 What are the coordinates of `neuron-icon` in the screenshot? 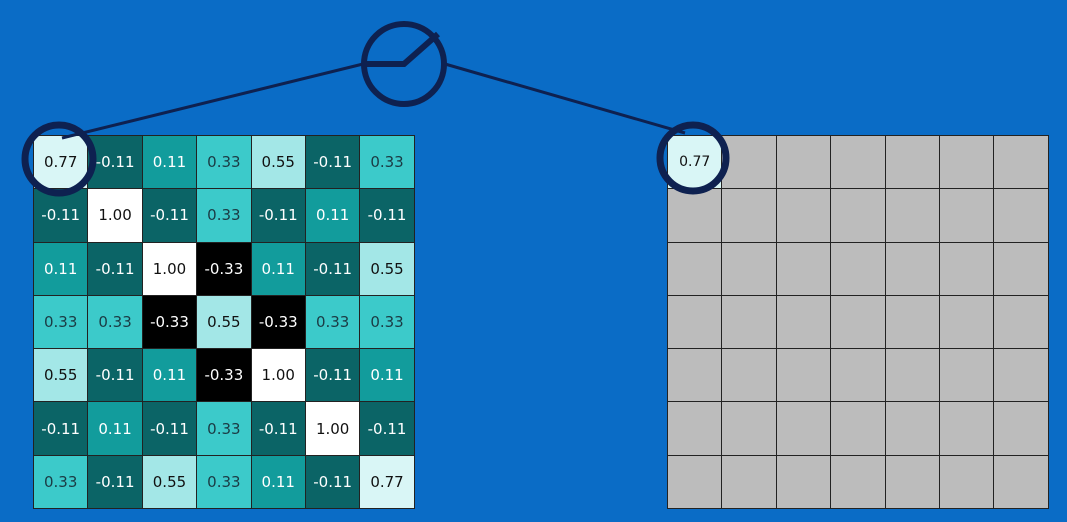 It's located at (404, 64).